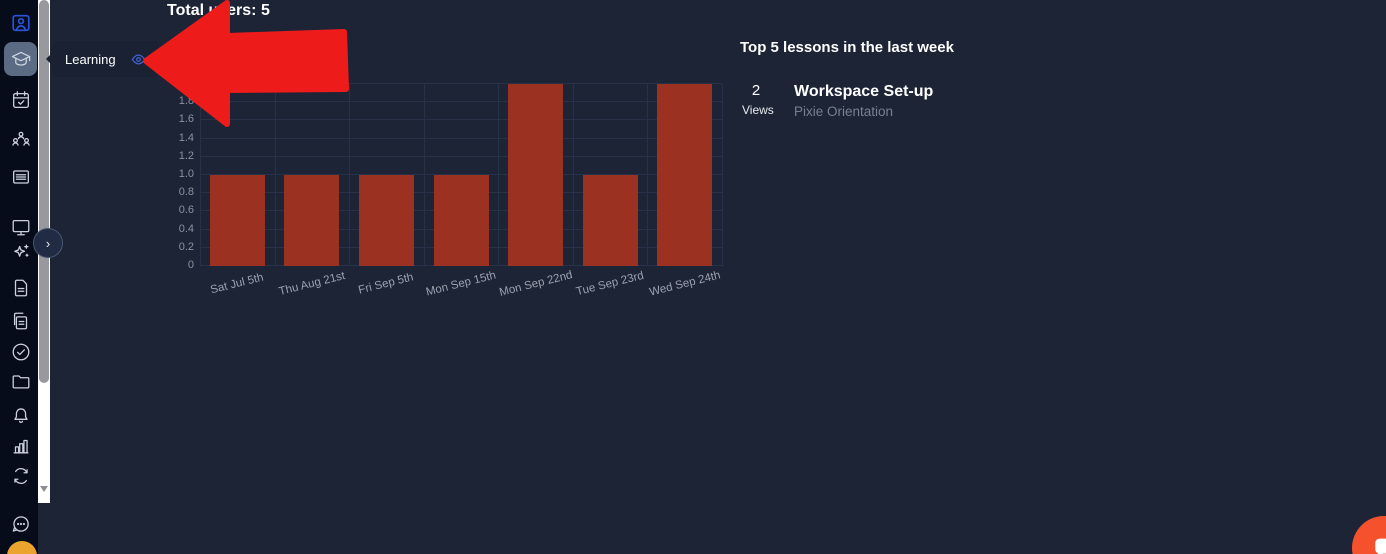 The height and width of the screenshot is (554, 1386). I want to click on file-icon, so click(20, 288).